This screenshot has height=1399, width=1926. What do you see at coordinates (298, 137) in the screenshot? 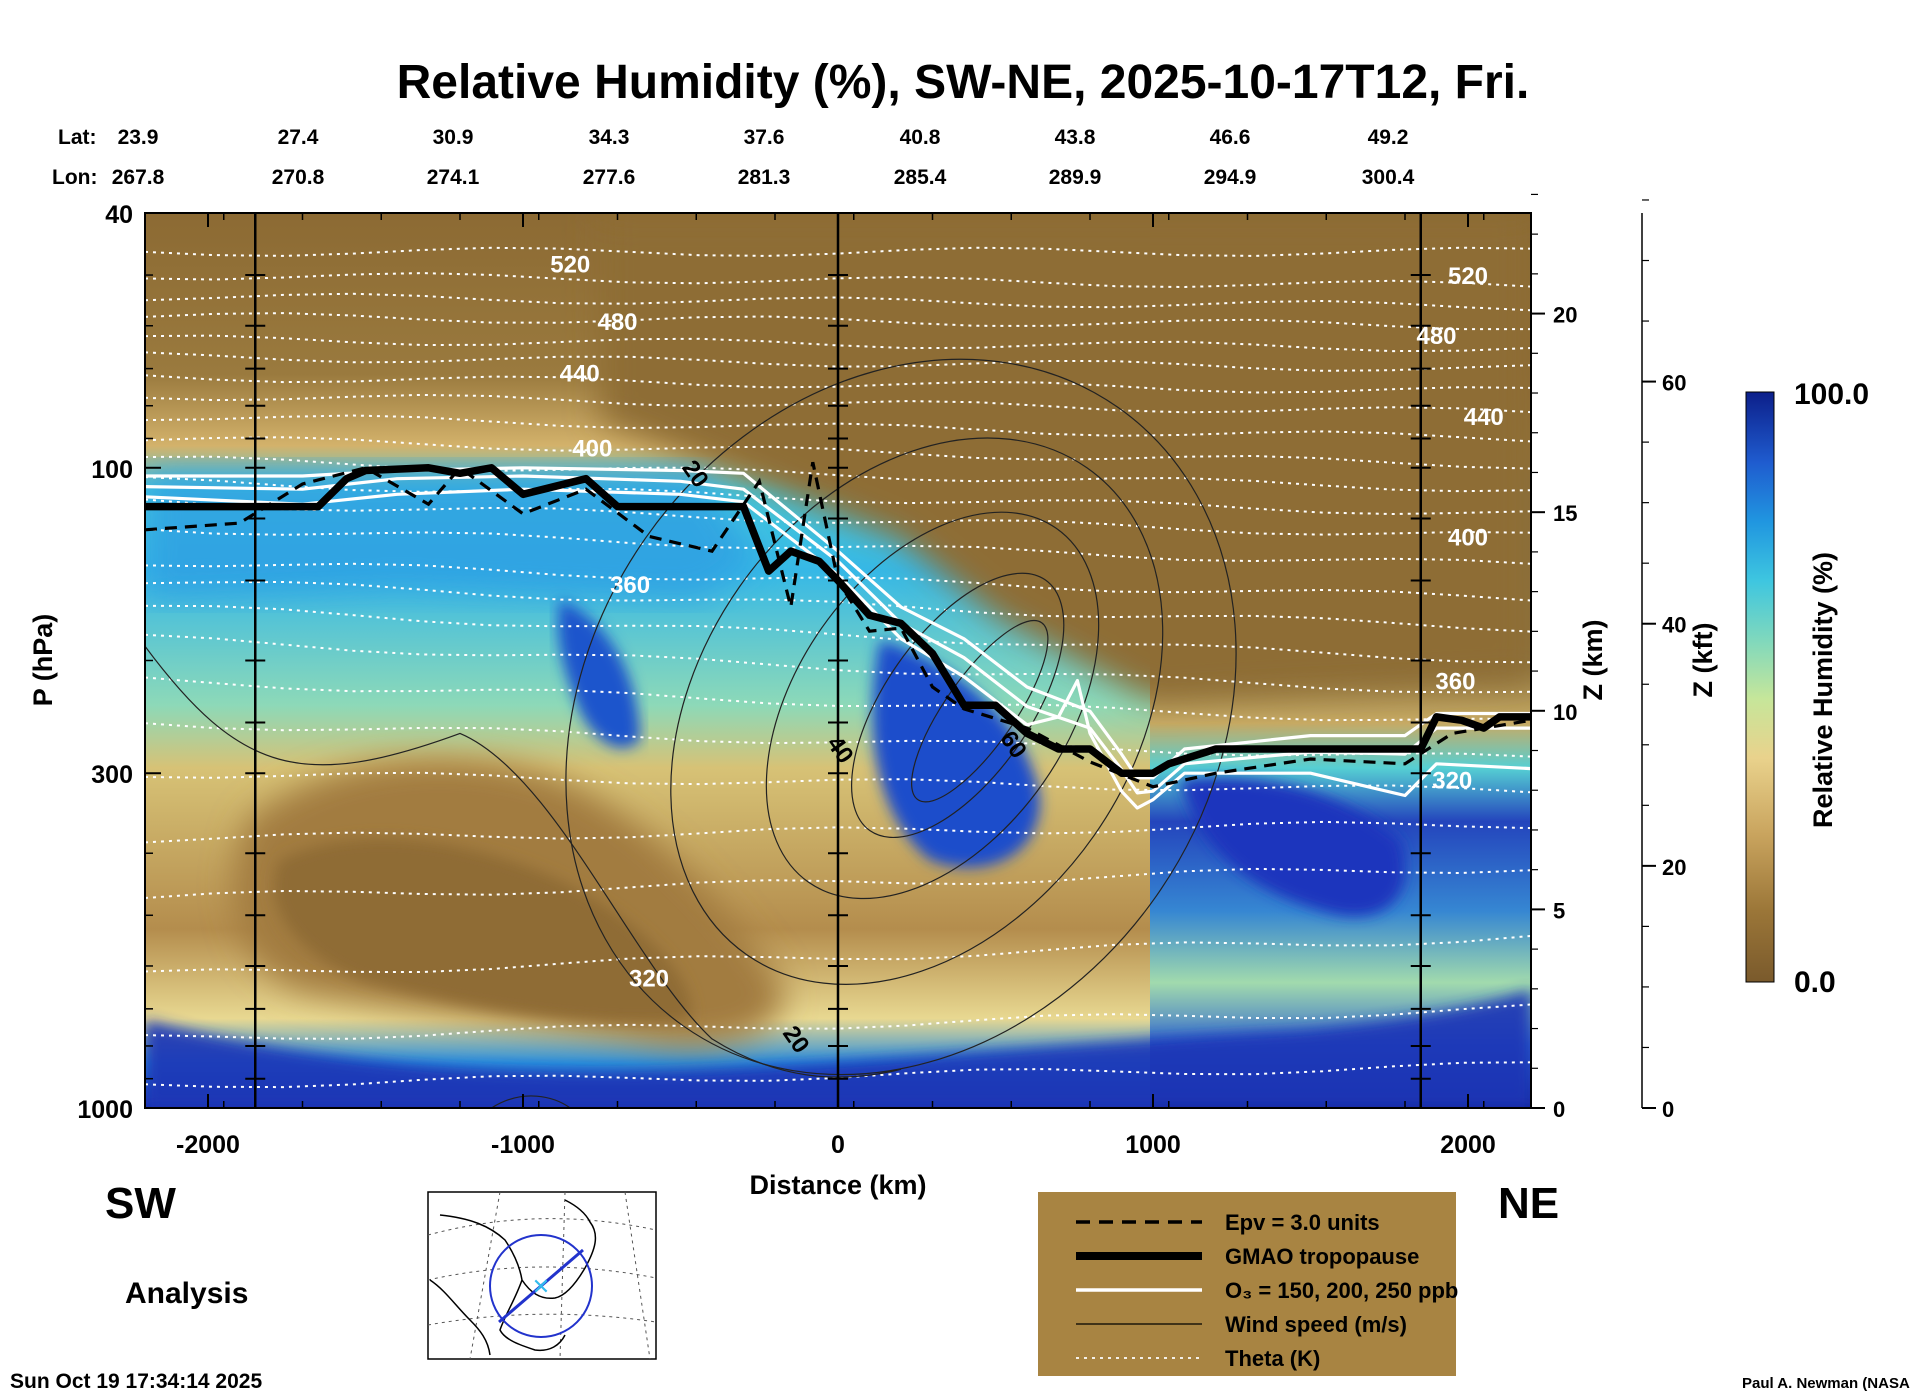
I see `lat-value: 27.4` at bounding box center [298, 137].